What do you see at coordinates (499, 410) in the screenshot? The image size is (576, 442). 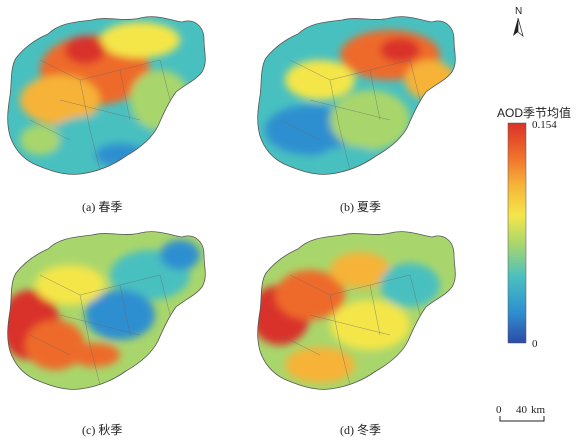 I see `scale-bar-zero: 0` at bounding box center [499, 410].